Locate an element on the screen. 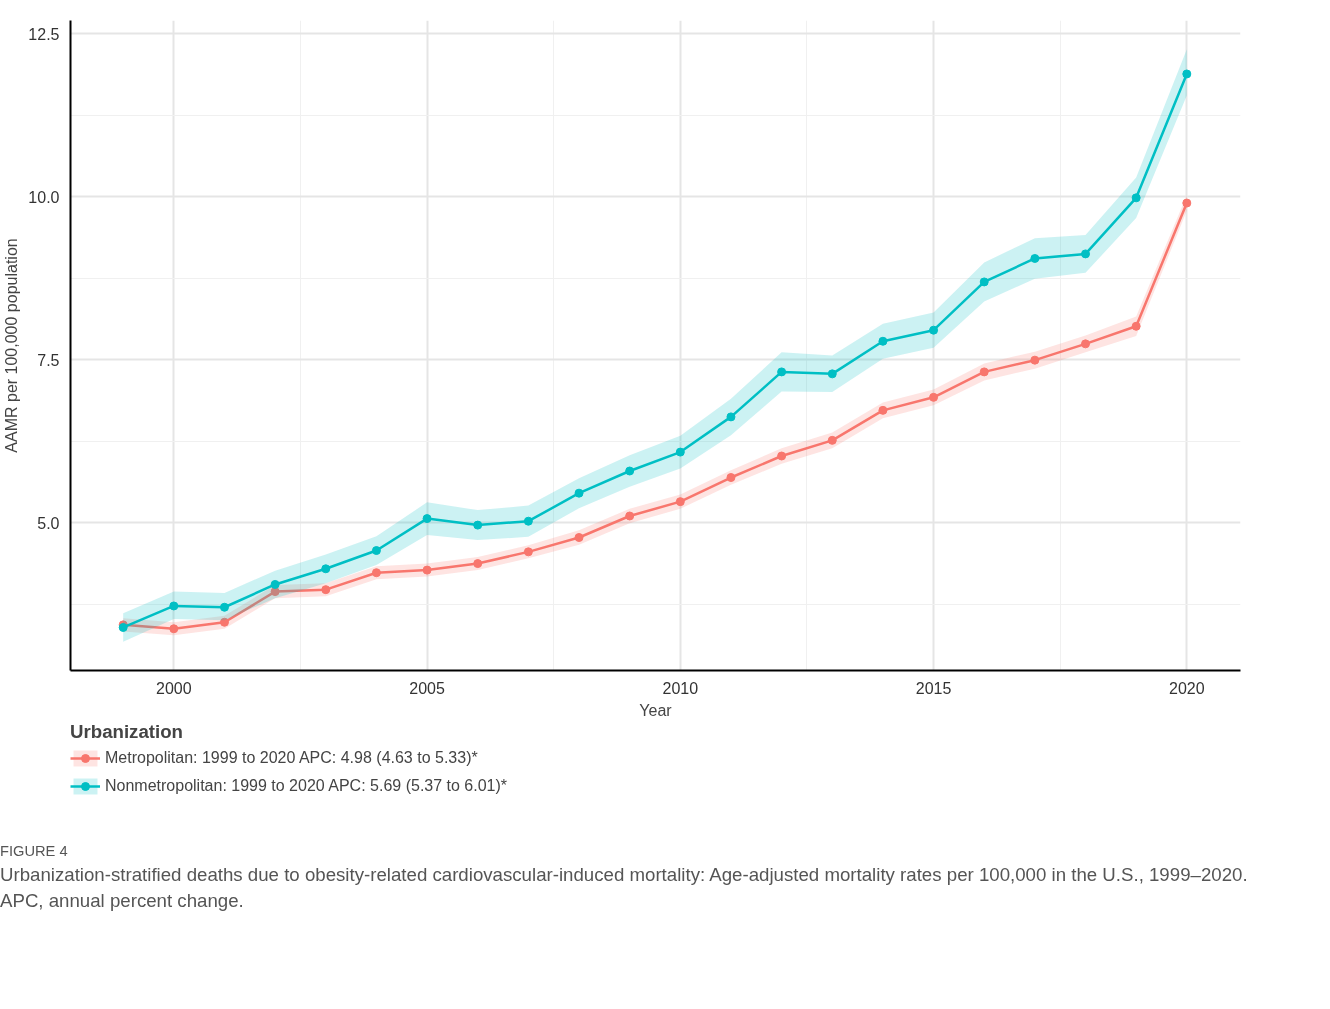  x-tick-label: 2015 is located at coordinates (933, 688).